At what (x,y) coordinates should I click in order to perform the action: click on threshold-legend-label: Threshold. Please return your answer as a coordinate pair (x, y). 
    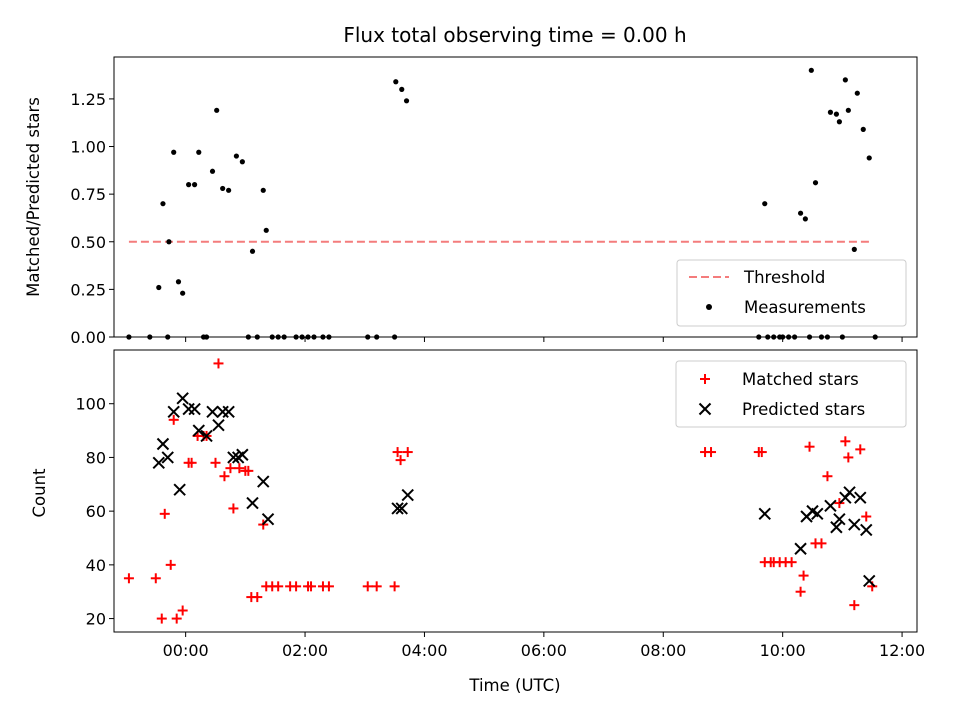
    Looking at the image, I should click on (784, 277).